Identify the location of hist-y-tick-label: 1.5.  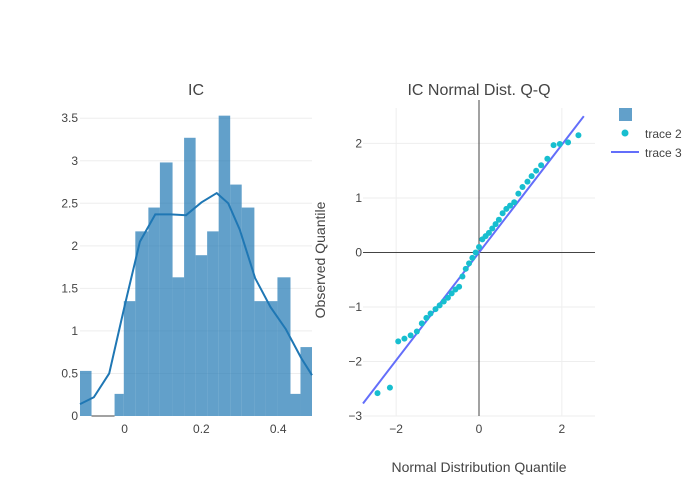
(69, 288).